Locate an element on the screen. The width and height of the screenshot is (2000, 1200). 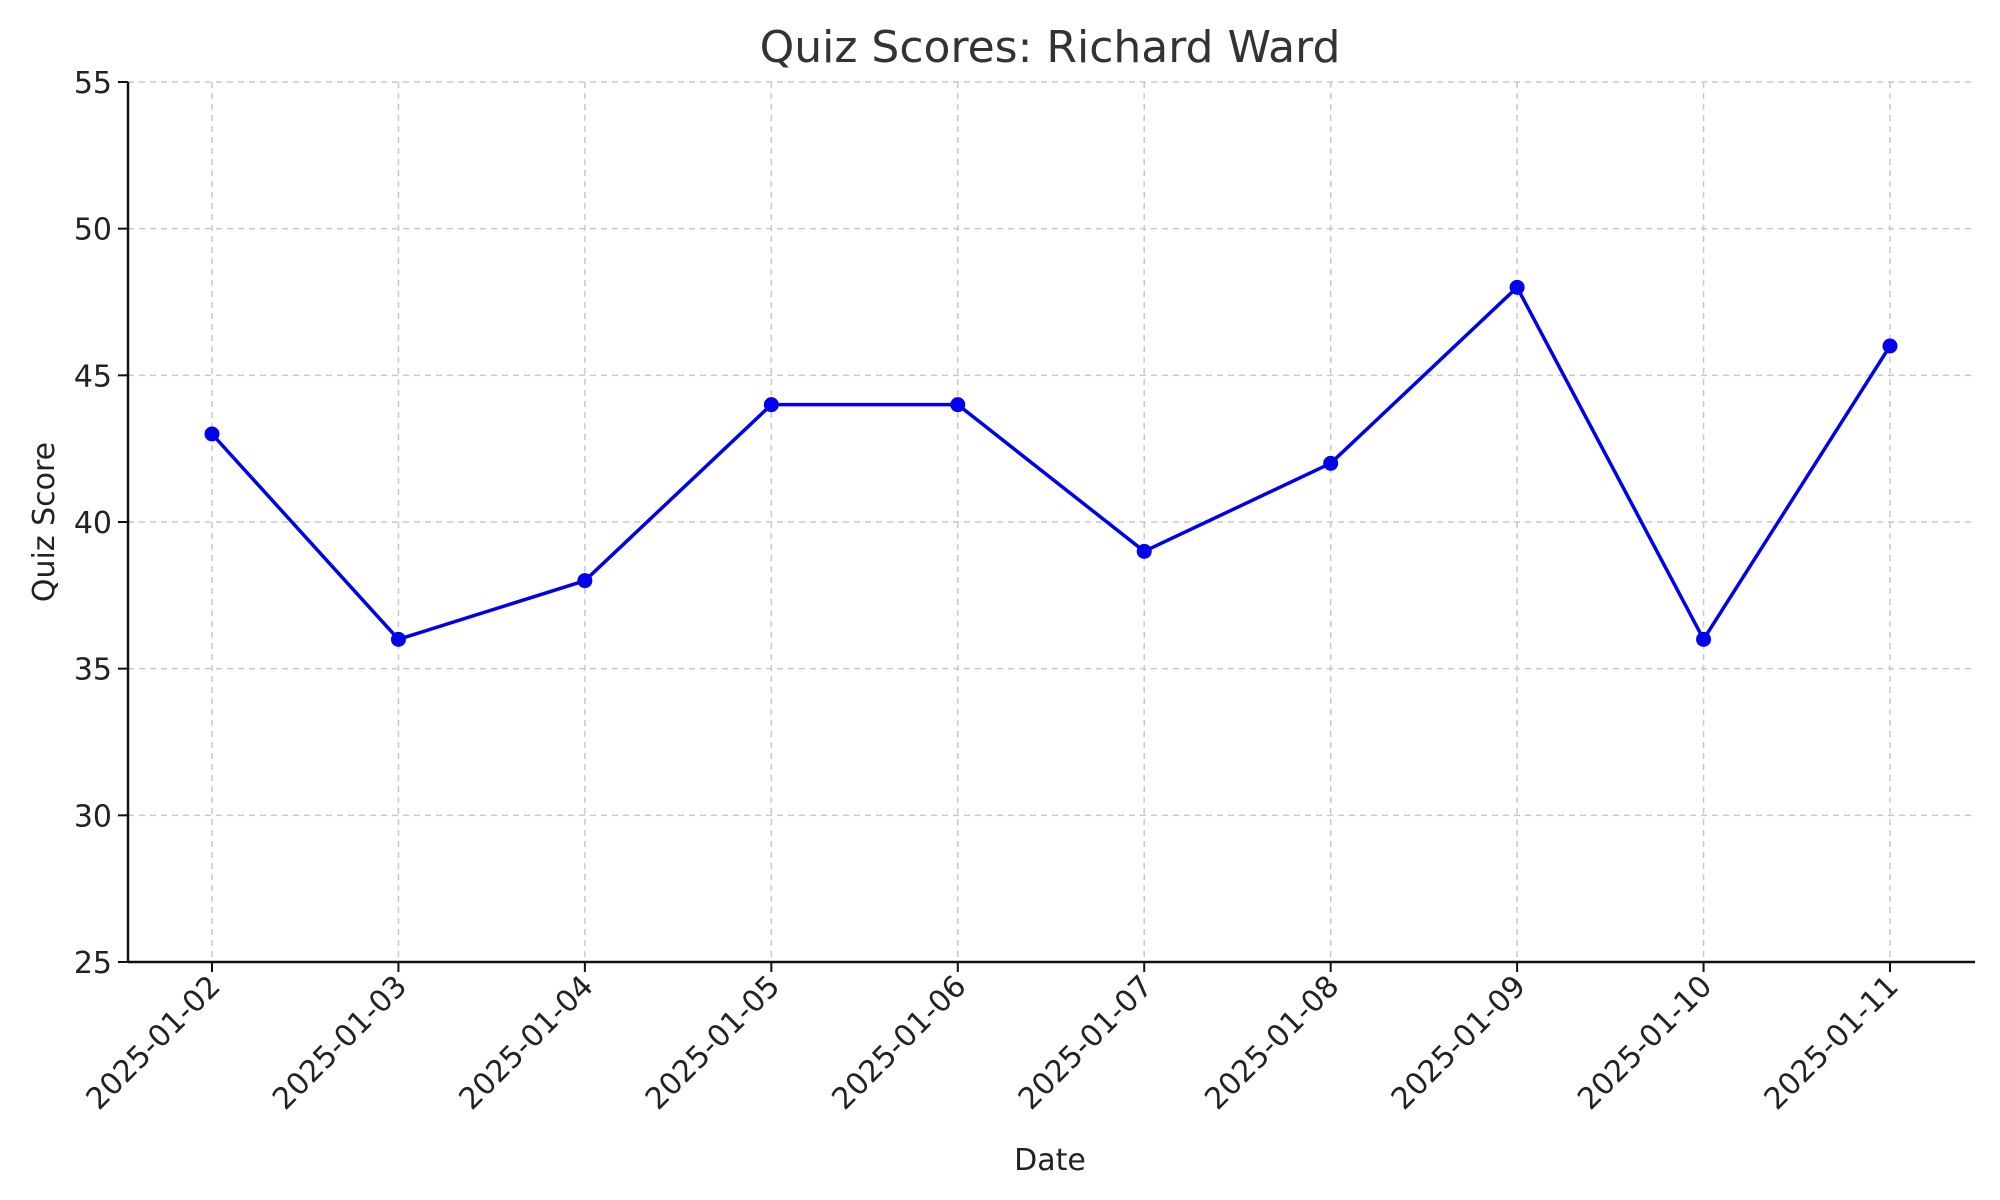
y-tick-label: 45 is located at coordinates (93, 376).